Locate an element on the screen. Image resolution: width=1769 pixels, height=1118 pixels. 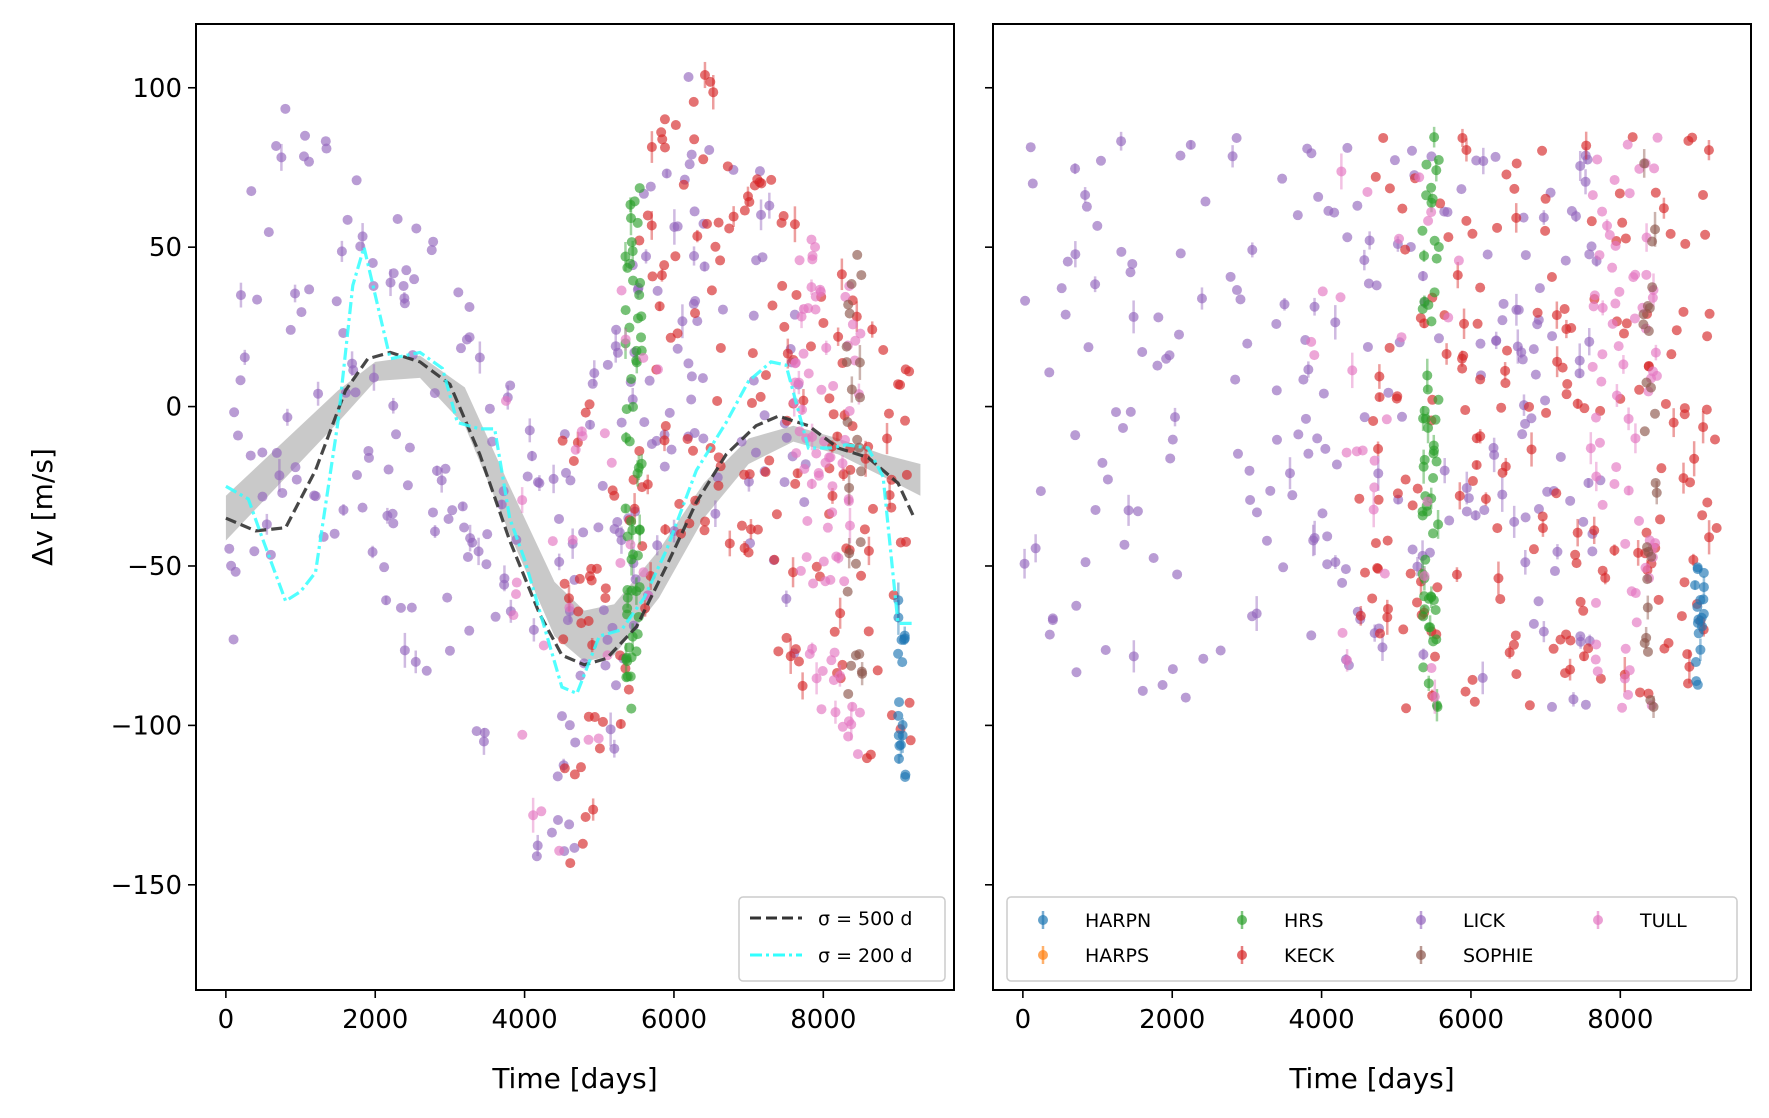
left-y-axis-label: Δv [m/s] is located at coordinates (42, 507).